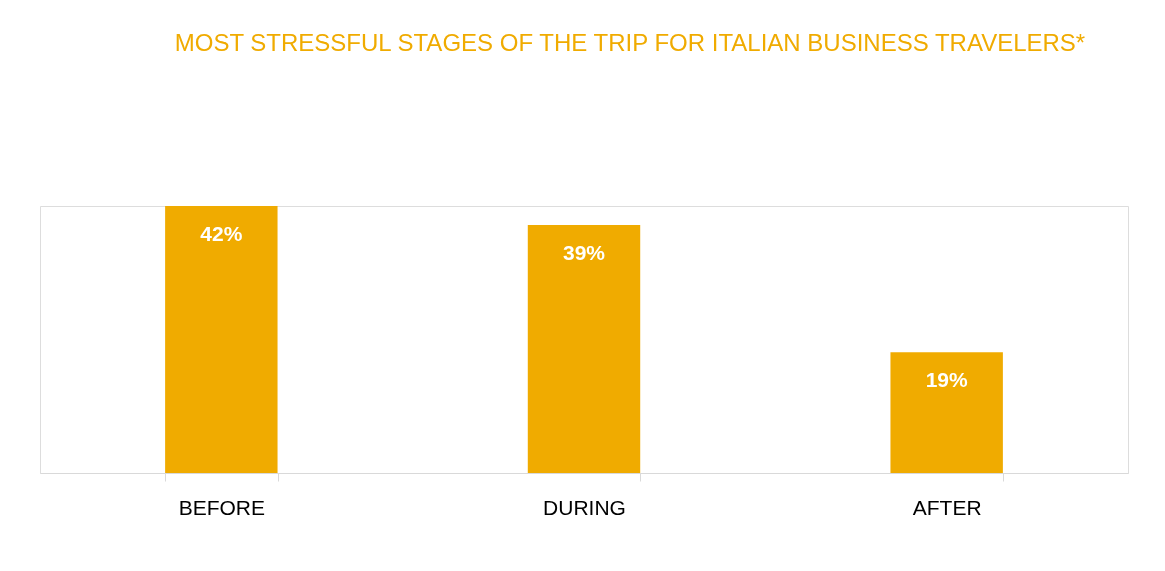  What do you see at coordinates (222, 507) in the screenshot?
I see `x-tick-label: BEFORE` at bounding box center [222, 507].